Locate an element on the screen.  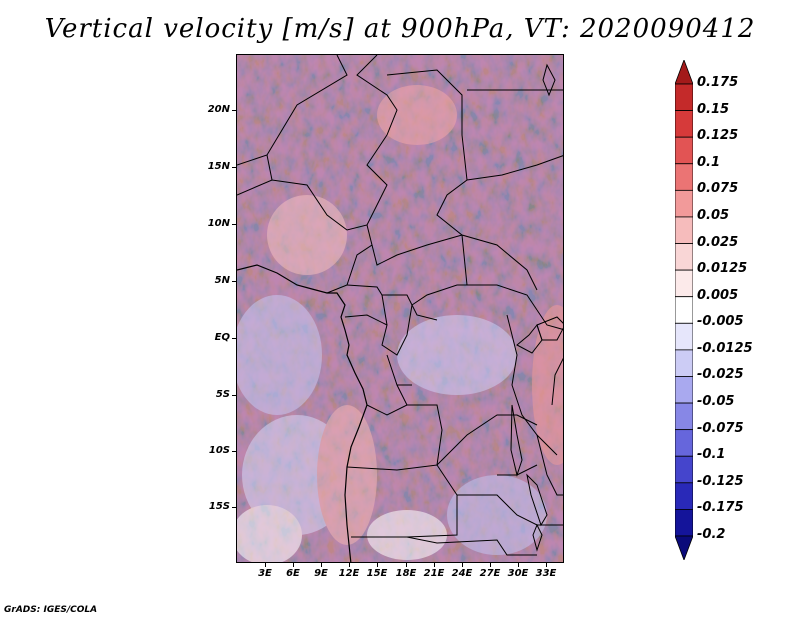
lon-label-30e: 30E is located at coordinates (518, 573).